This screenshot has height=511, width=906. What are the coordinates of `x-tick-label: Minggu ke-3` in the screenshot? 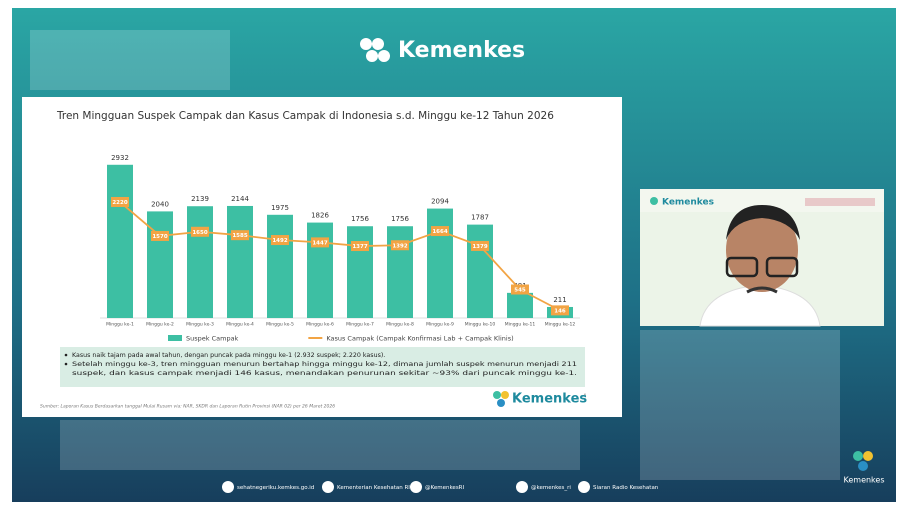 It's located at (200, 325).